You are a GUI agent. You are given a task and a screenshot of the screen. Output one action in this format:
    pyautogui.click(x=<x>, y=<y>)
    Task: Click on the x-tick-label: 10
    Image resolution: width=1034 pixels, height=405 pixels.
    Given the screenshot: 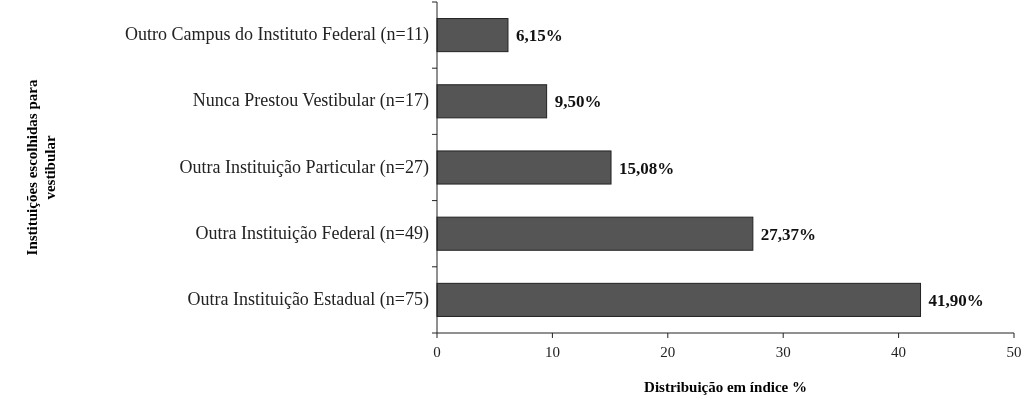 What is the action you would take?
    pyautogui.click(x=552, y=352)
    